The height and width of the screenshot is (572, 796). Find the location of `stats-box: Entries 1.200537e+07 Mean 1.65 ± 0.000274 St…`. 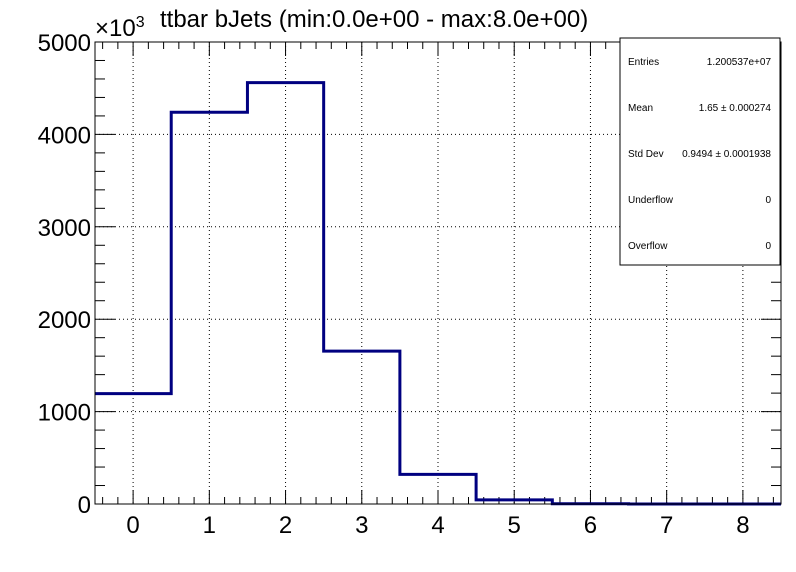

stats-box: Entries 1.200537e+07 Mean 1.65 ± 0.000274 St… is located at coordinates (700, 151).